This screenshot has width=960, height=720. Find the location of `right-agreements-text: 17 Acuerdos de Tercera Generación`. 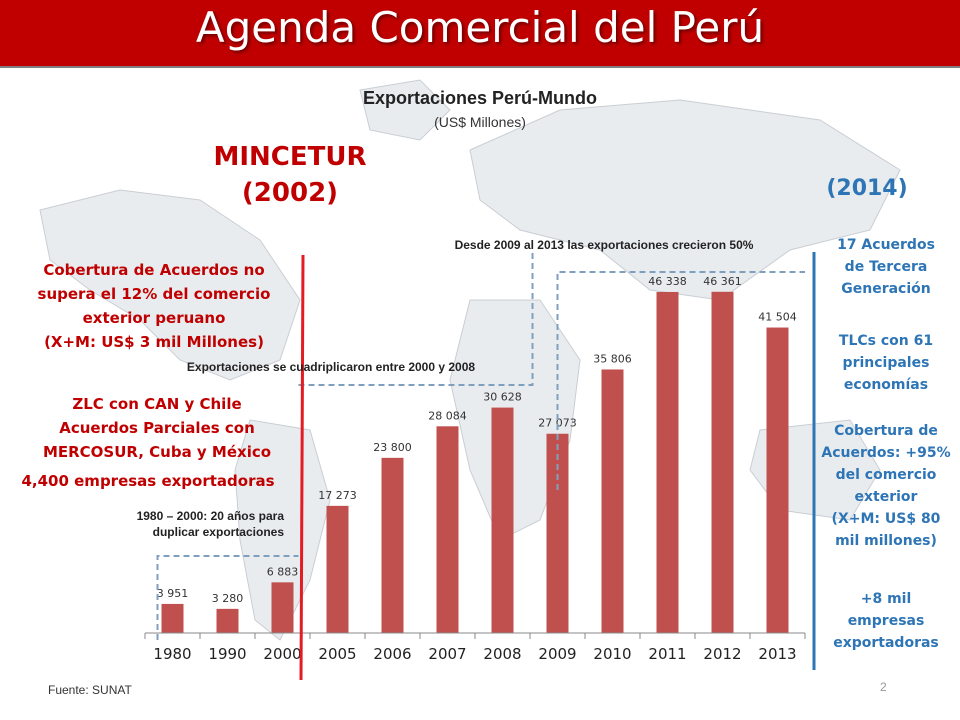

right-agreements-text: 17 Acuerdos de Tercera Generación is located at coordinates (886, 267).